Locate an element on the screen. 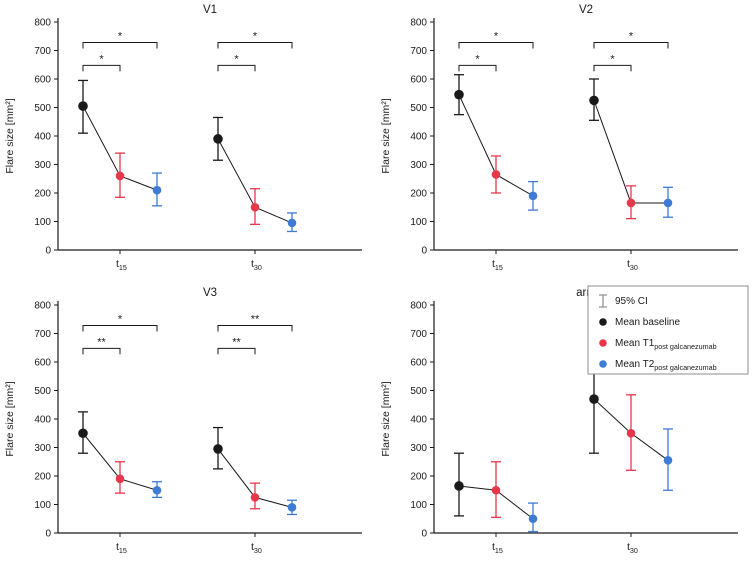  chart-title: V2 is located at coordinates (586, 10).